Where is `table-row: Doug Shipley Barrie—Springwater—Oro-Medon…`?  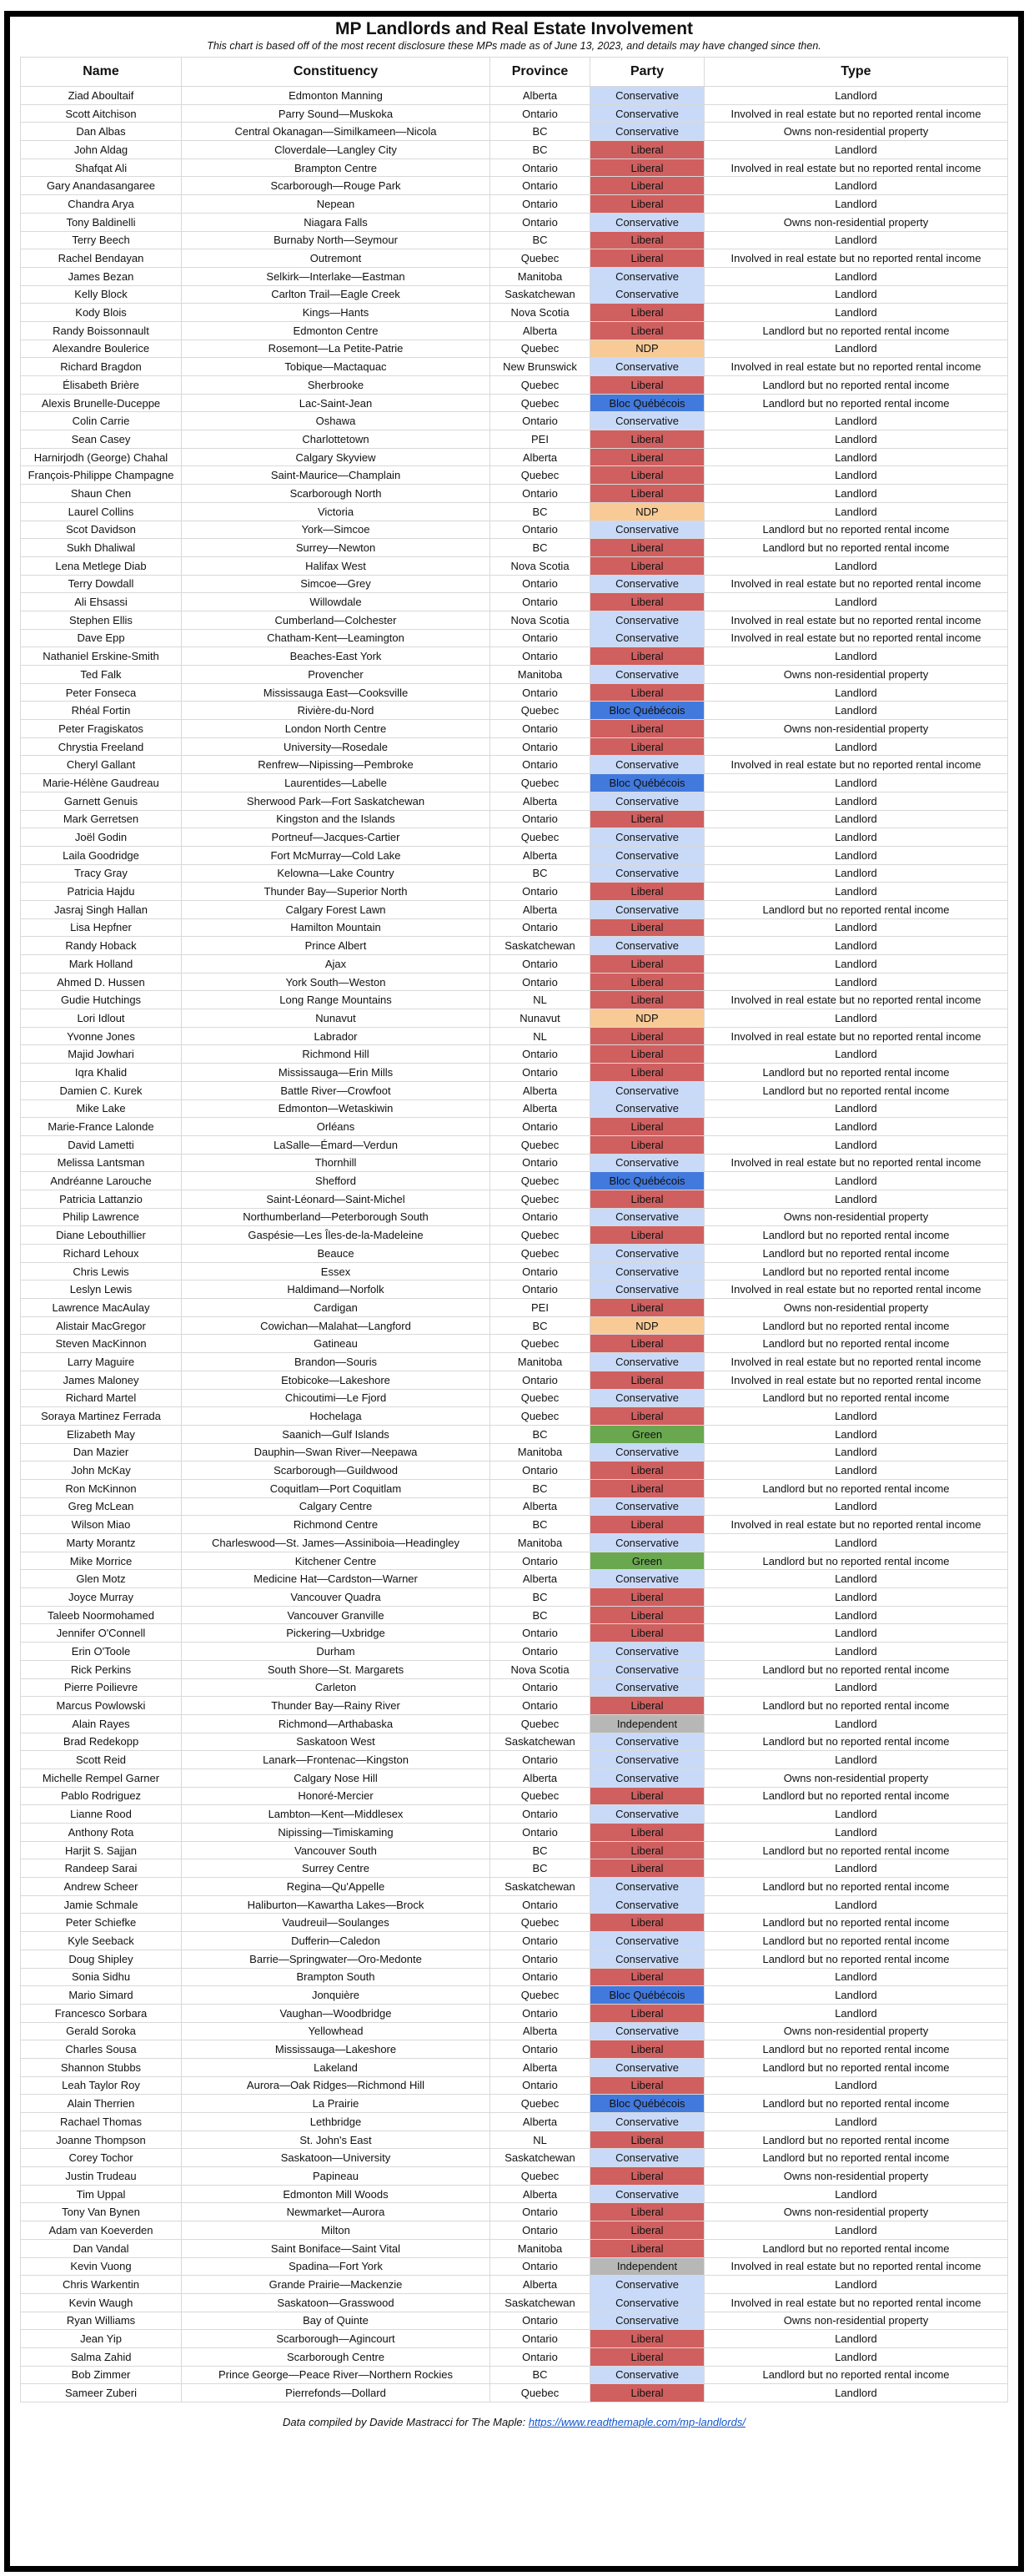
table-row: Doug Shipley Barrie—Springwater—Oro-Medon… is located at coordinates (514, 1959).